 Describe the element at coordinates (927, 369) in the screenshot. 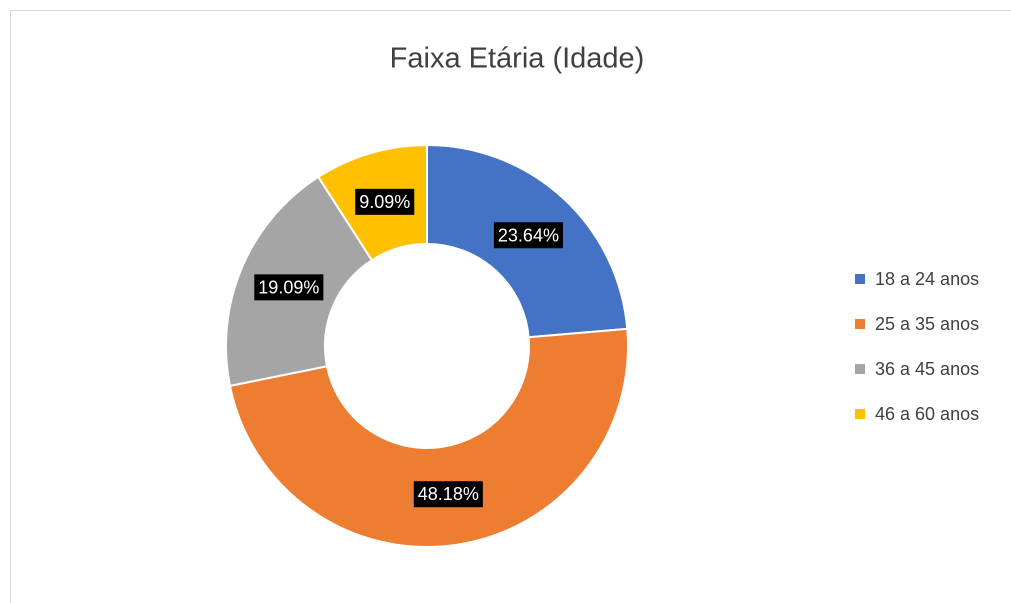

I see `legend-label: 36 a 45 anos` at that location.